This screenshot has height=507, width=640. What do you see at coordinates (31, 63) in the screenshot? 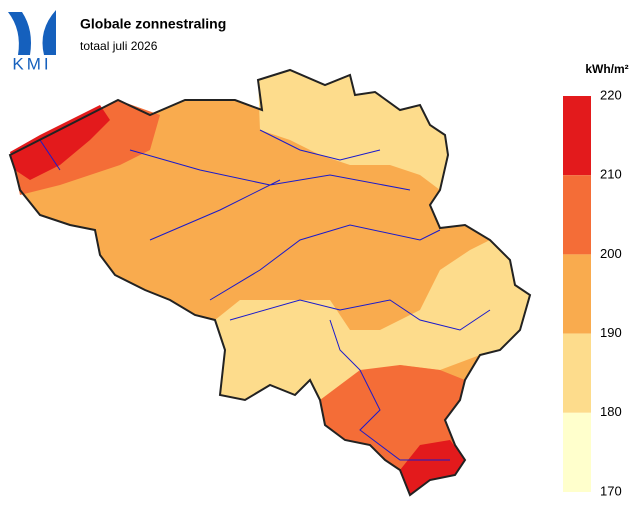
I see `logo-text: KMI` at bounding box center [31, 63].